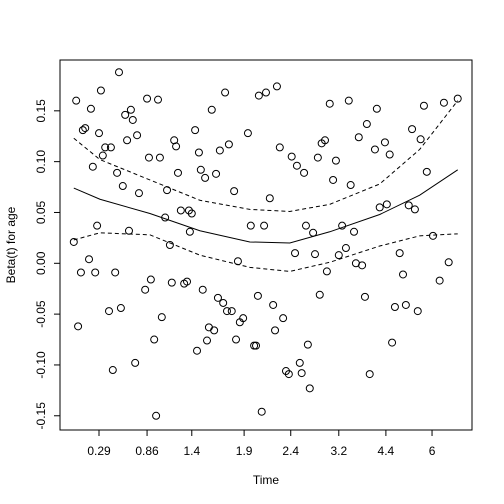 This screenshot has width=504, height=504. Describe the element at coordinates (266, 206) in the screenshot. I see `fit-line` at that location.